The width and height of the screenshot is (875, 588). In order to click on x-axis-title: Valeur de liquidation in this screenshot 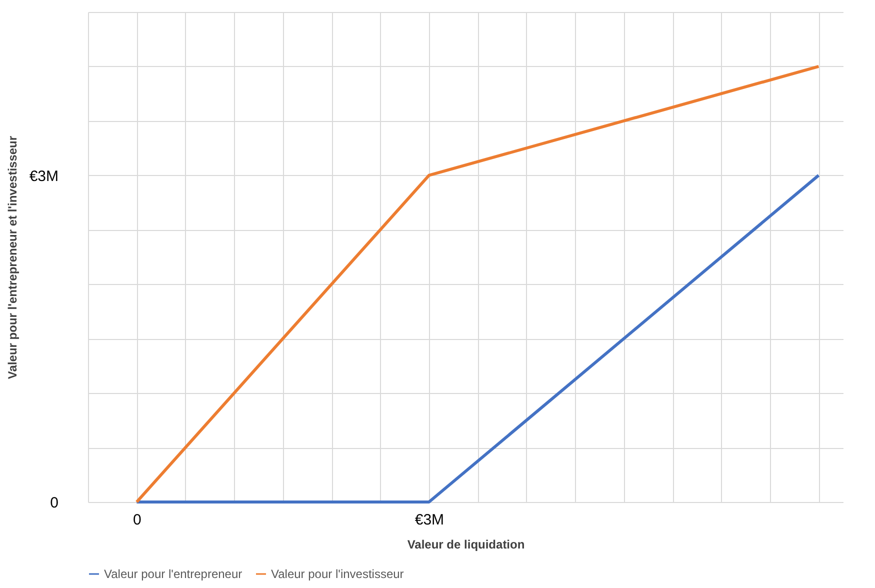, I will do `click(466, 545)`.